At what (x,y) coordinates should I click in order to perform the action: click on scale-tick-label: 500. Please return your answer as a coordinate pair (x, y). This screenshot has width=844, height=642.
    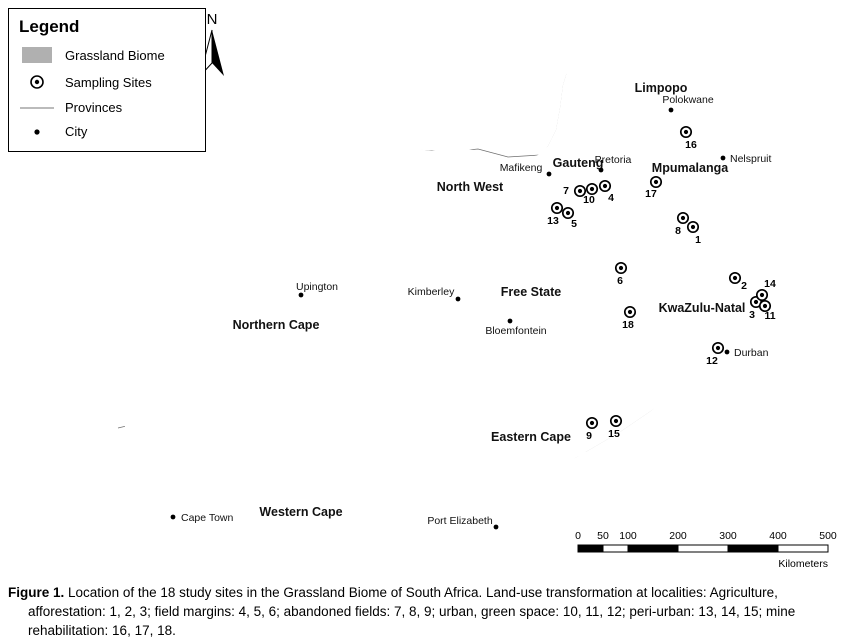
    Looking at the image, I should click on (828, 536).